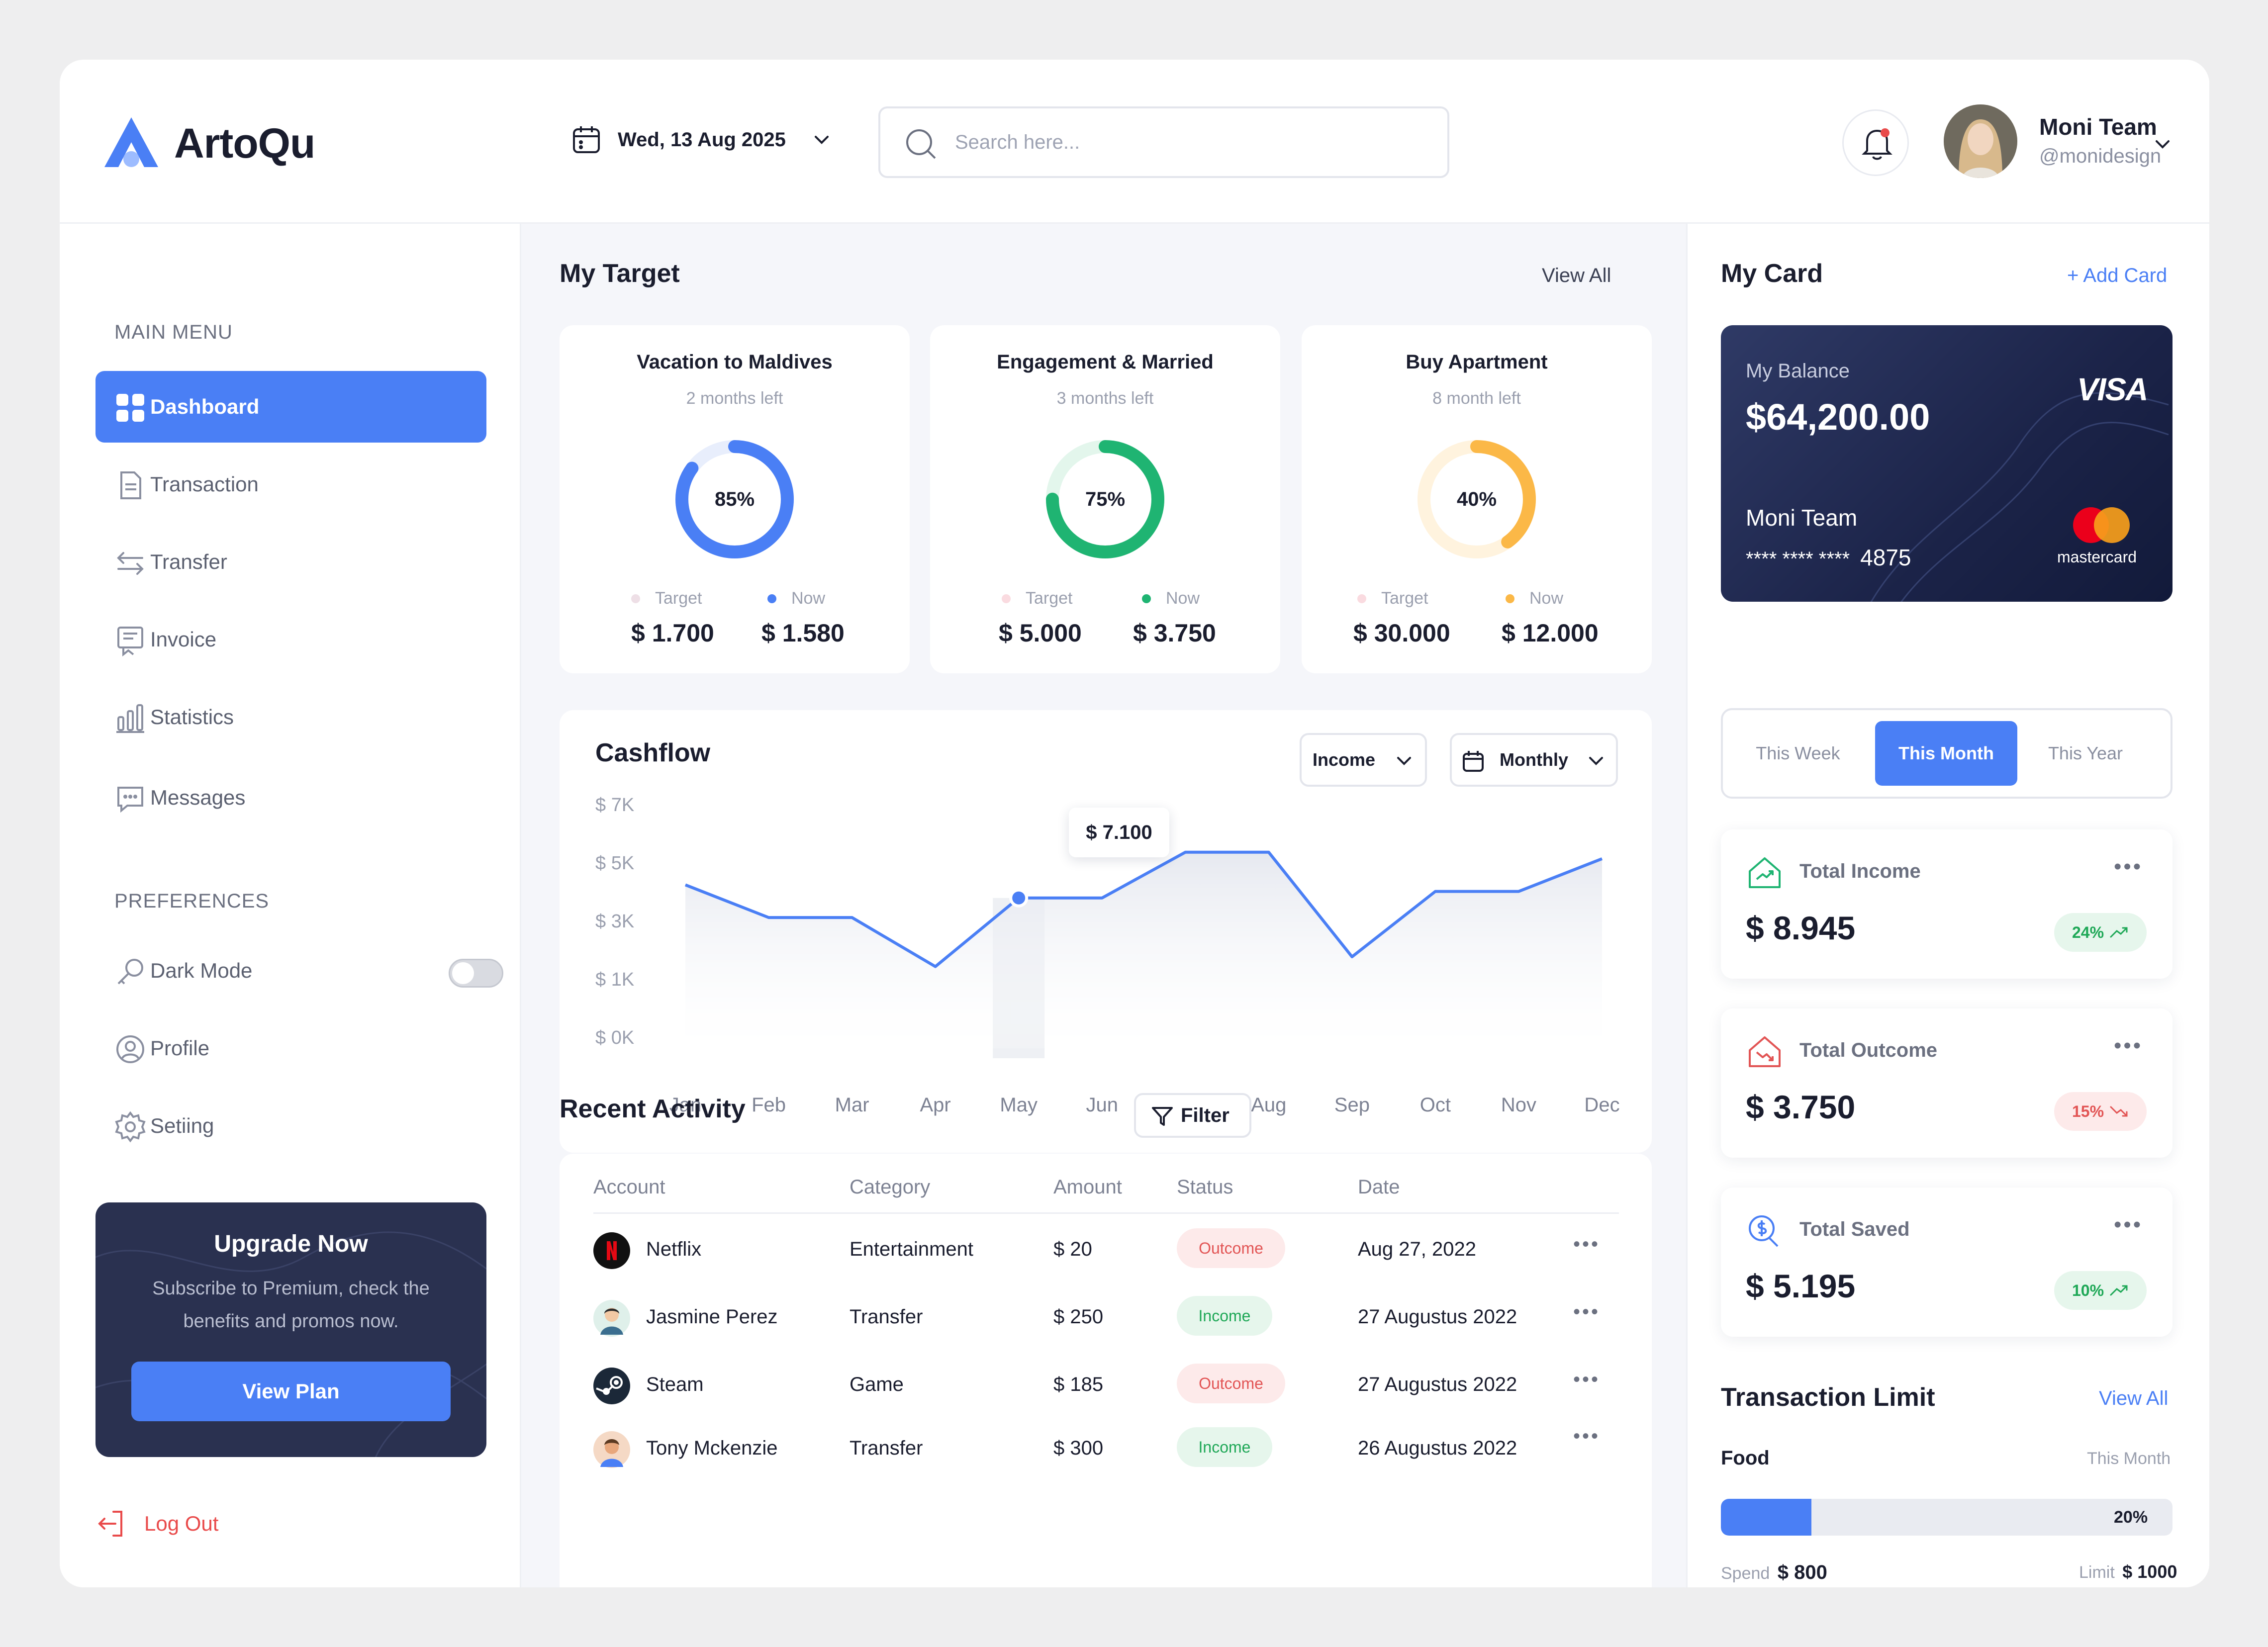 Image resolution: width=2268 pixels, height=1647 pixels. What do you see at coordinates (1038, 598) in the screenshot?
I see `legend-target: Target` at bounding box center [1038, 598].